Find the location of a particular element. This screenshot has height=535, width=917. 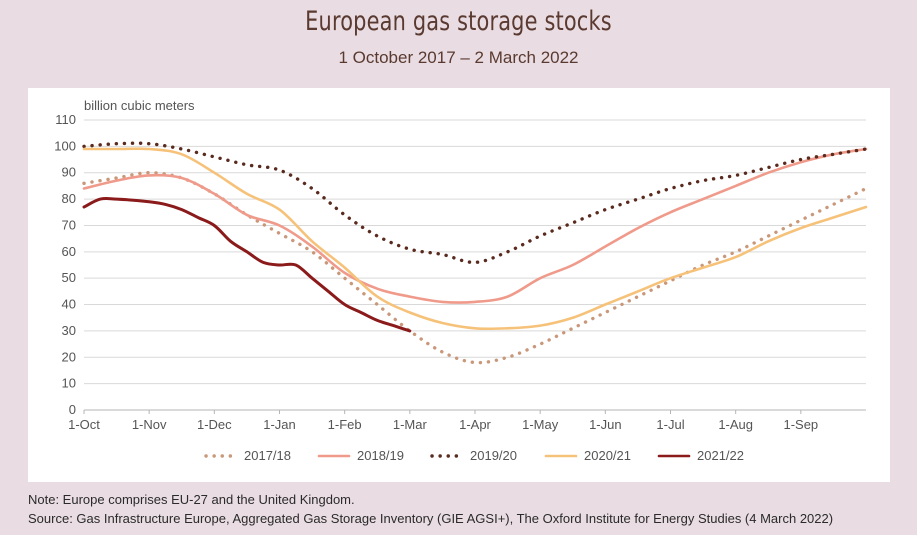

legend-label: 2021/22 is located at coordinates (720, 455).